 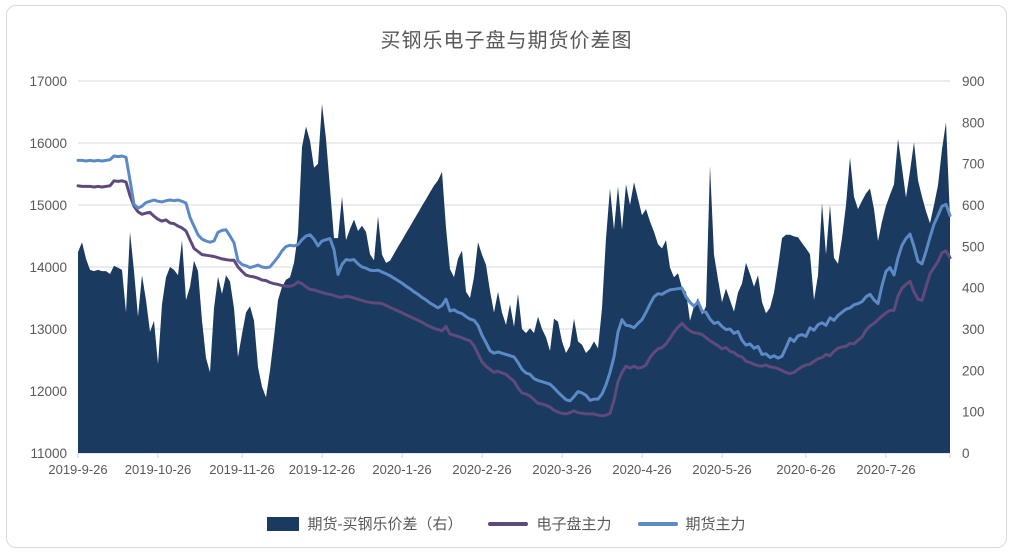 I want to click on legend-label-futures: 期货主力, so click(x=715, y=524).